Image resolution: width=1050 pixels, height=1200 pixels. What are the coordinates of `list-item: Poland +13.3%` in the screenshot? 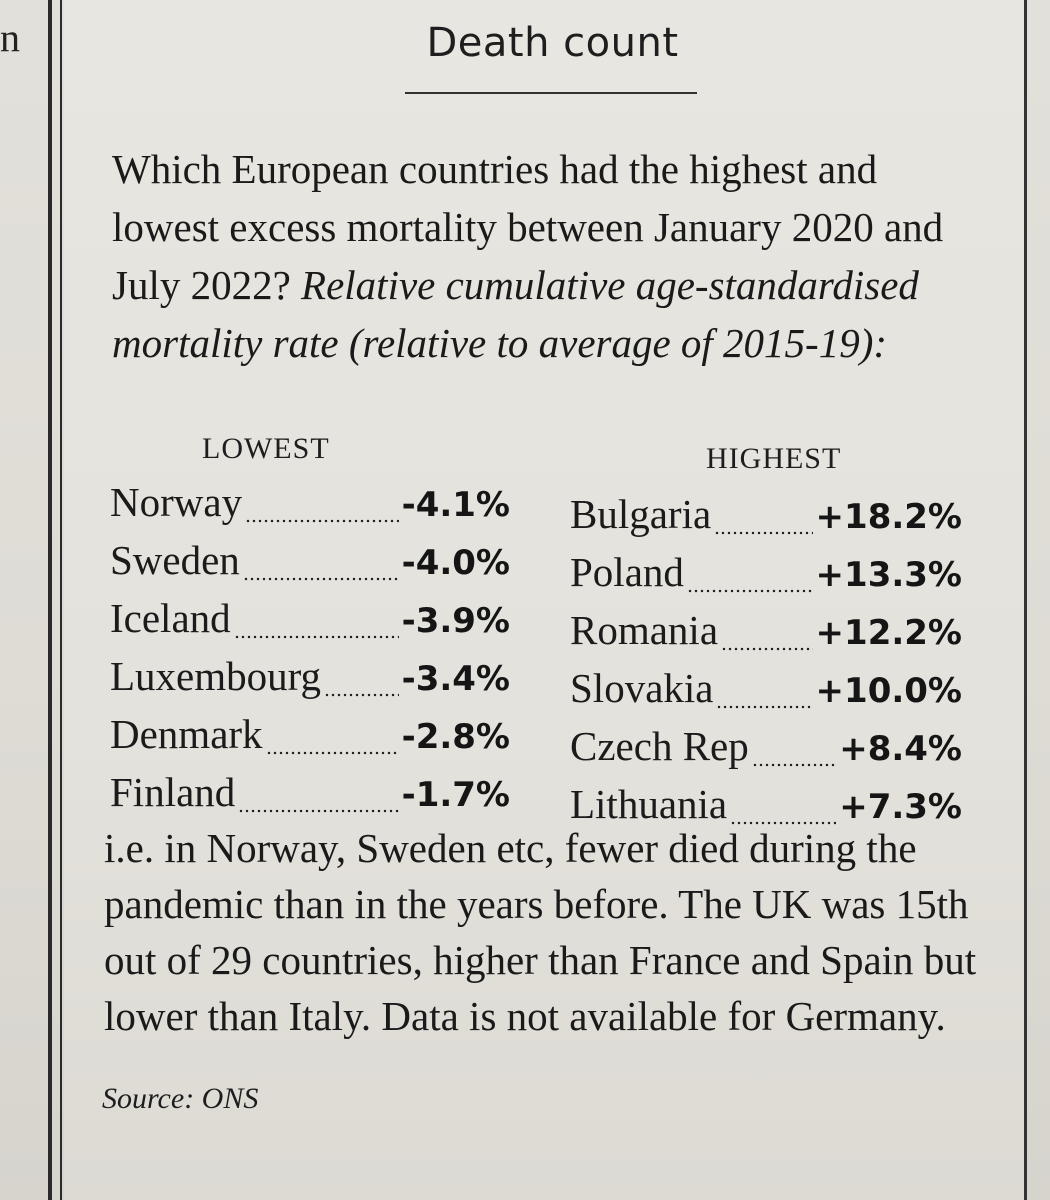 It's located at (766, 577).